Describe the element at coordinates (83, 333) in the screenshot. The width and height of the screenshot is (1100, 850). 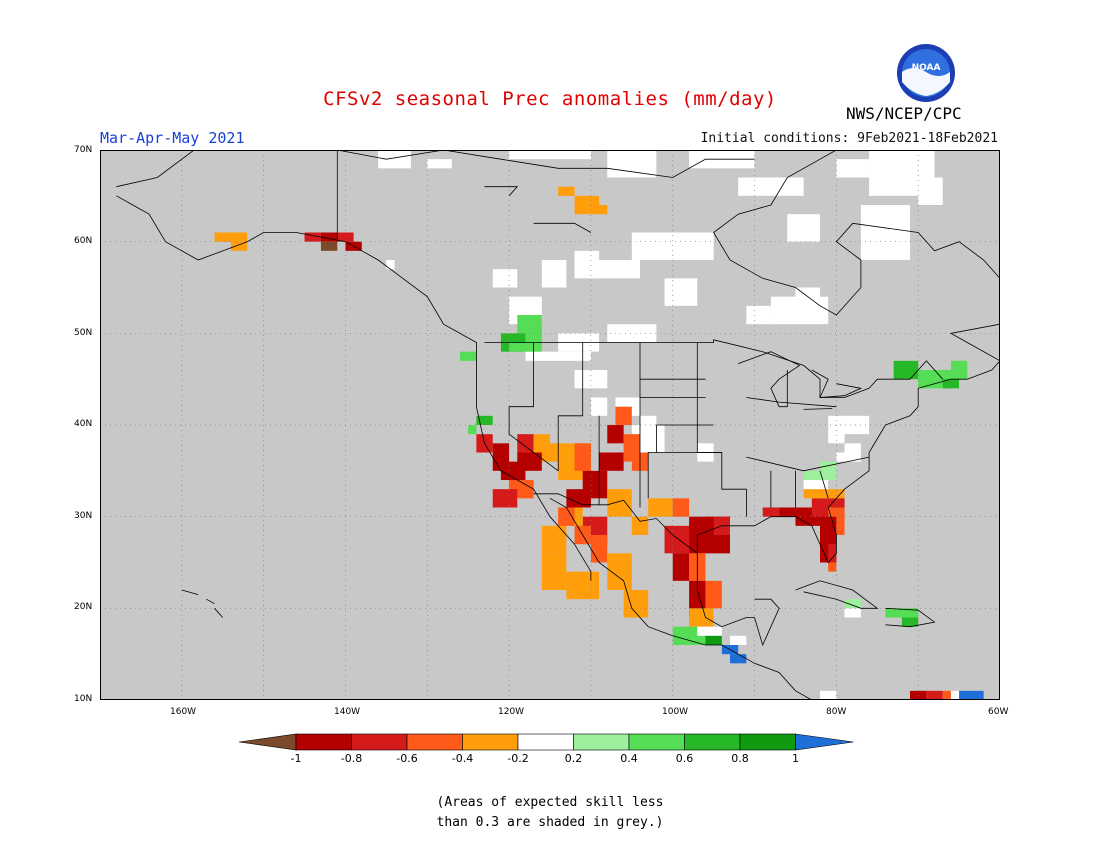
I see `lat-label-50n: 50N` at that location.